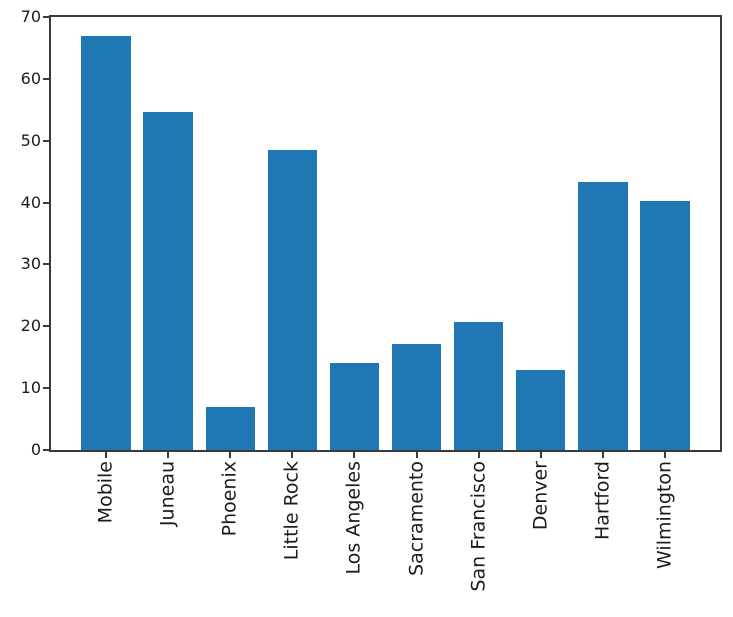  Describe the element at coordinates (540, 496) in the screenshot. I see `x-tick-label-denver: Denver` at that location.